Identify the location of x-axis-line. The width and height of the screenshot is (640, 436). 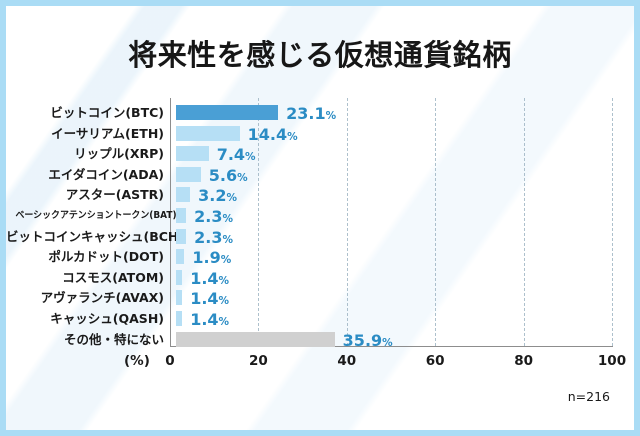
(391, 346).